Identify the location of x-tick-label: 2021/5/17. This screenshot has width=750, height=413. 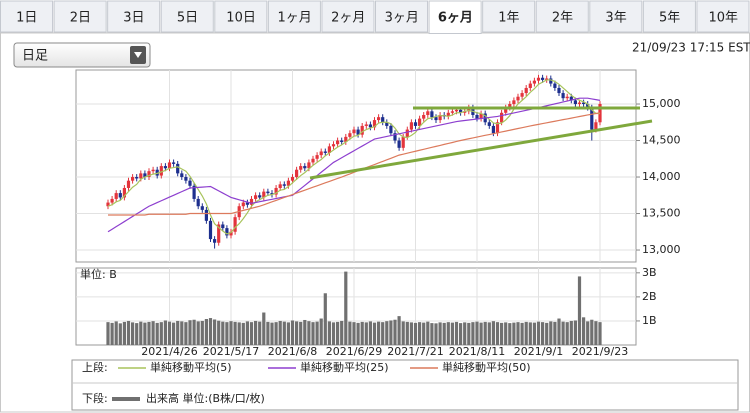
(231, 351).